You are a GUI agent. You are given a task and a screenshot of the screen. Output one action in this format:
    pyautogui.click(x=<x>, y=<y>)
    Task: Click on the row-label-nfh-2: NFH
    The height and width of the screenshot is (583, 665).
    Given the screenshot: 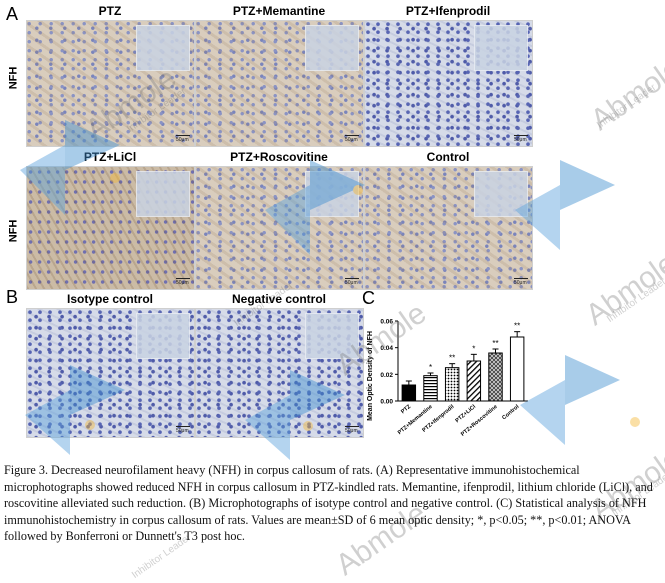 What is the action you would take?
    pyautogui.click(x=13, y=231)
    